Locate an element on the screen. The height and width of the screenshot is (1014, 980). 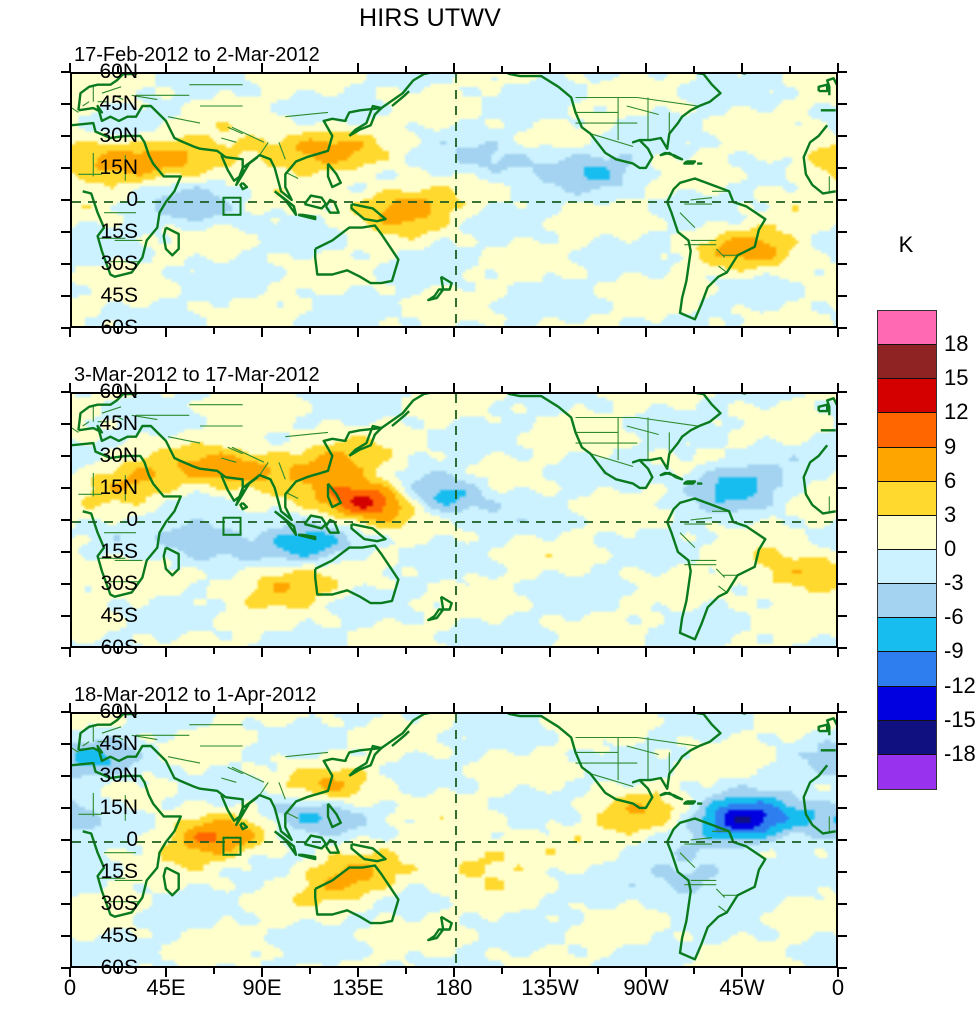
colorbar-band-orange is located at coordinates (907, 430).